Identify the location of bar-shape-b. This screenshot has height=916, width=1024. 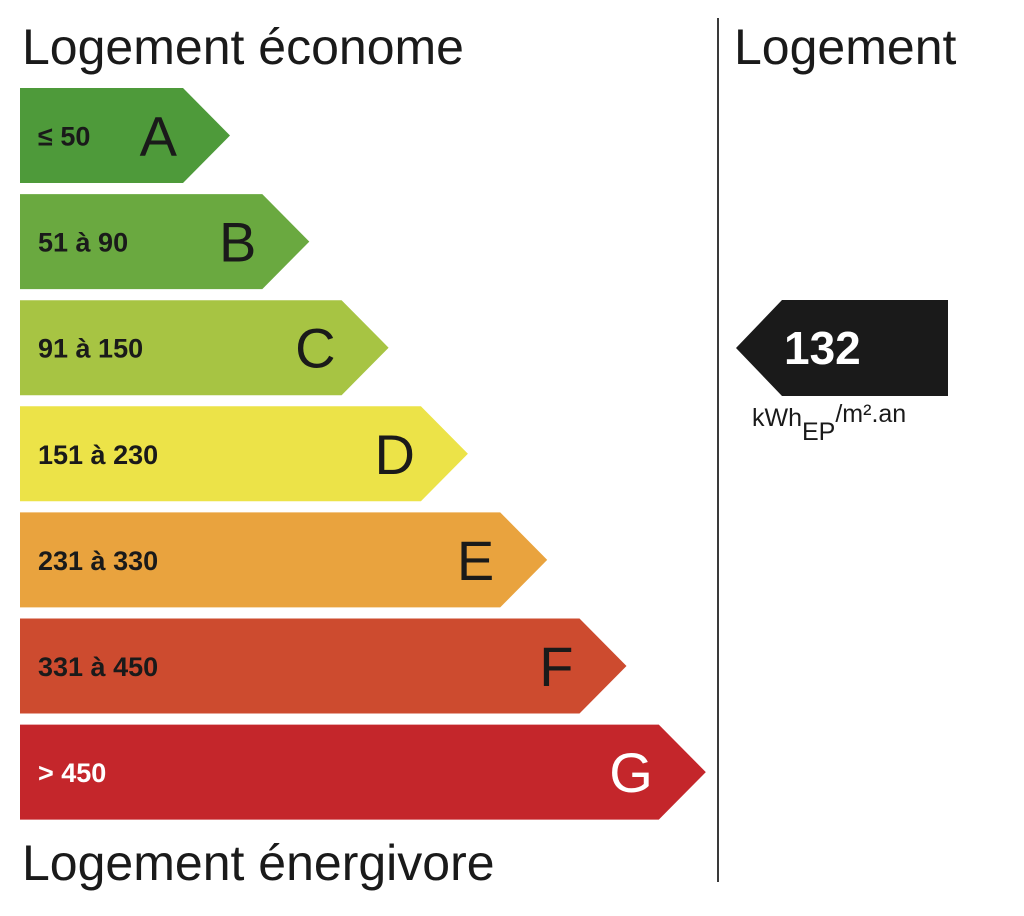
(165, 242).